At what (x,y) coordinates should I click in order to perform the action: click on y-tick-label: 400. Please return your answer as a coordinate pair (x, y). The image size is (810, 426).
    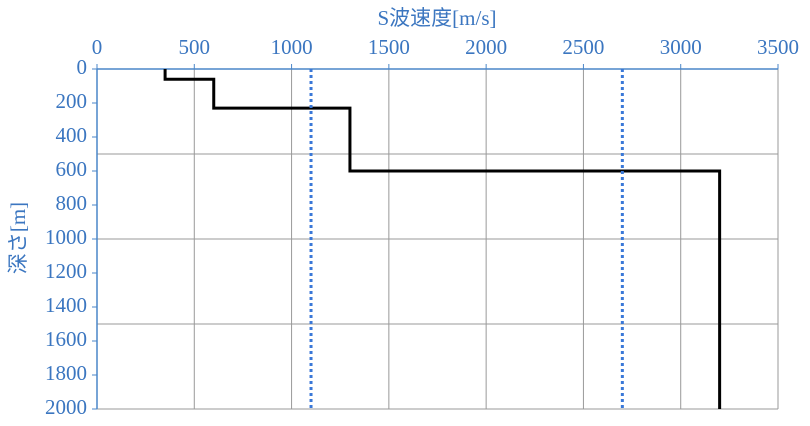
    Looking at the image, I should click on (72, 135).